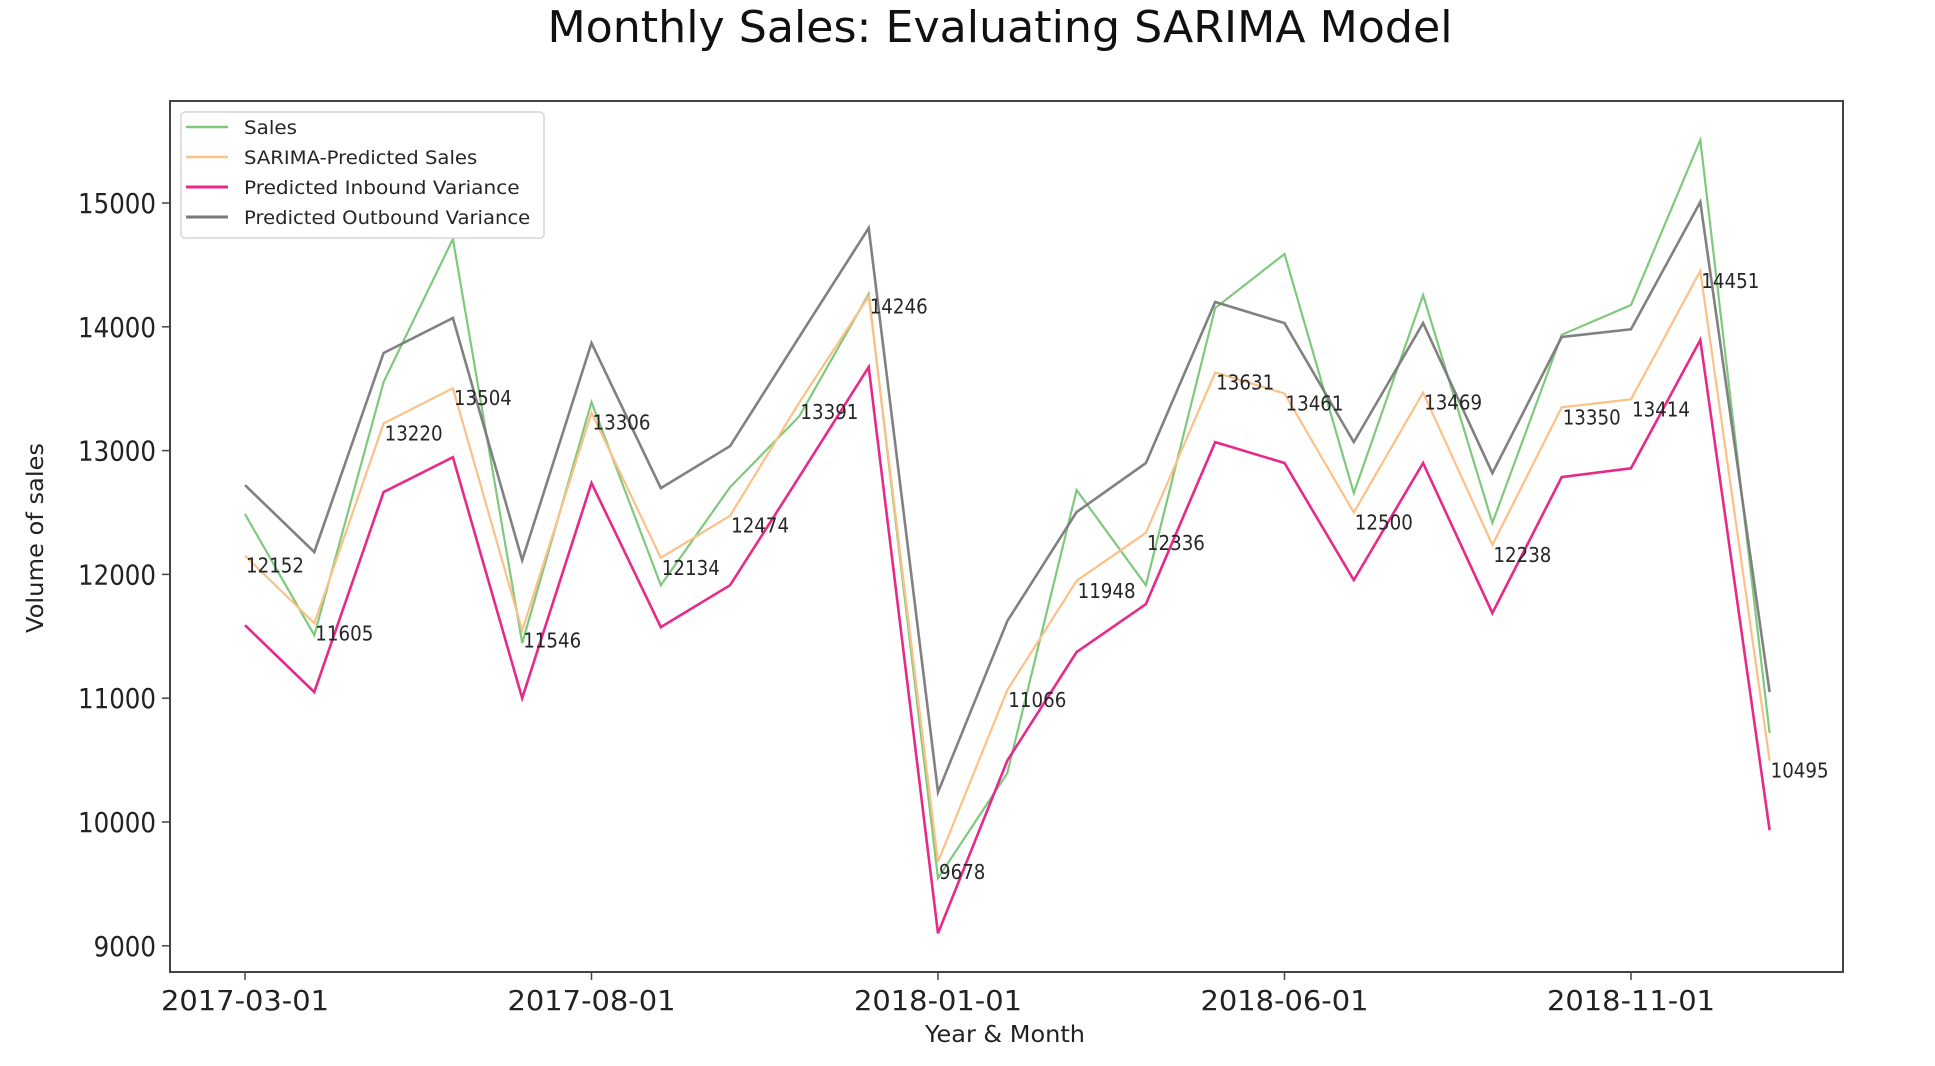 The height and width of the screenshot is (1066, 1935). What do you see at coordinates (117, 451) in the screenshot?
I see `y-tick-label: 13000` at bounding box center [117, 451].